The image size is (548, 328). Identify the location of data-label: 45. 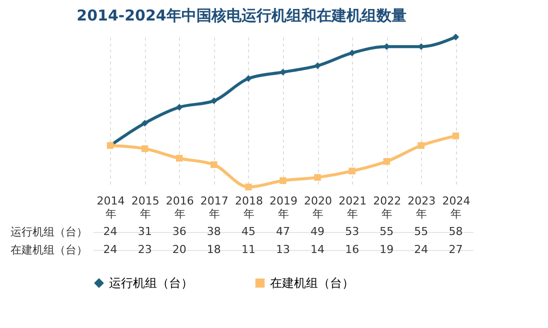
(248, 231).